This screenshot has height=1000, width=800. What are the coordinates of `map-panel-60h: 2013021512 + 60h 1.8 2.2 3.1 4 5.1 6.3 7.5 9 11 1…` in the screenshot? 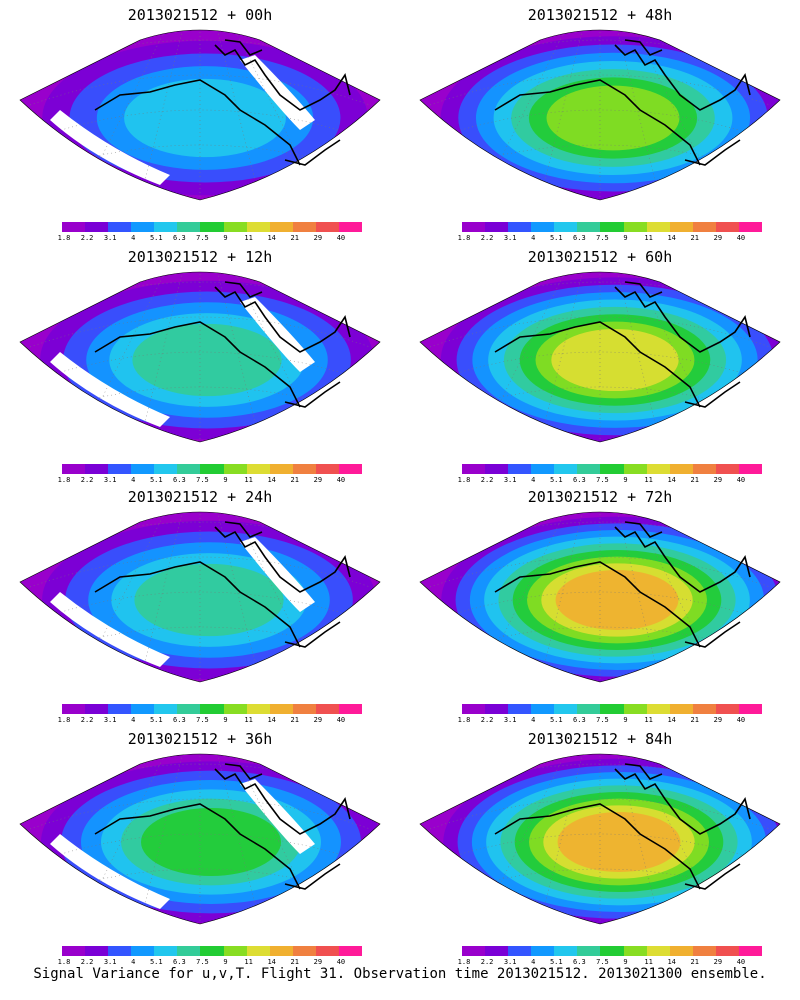 It's located at (600, 363).